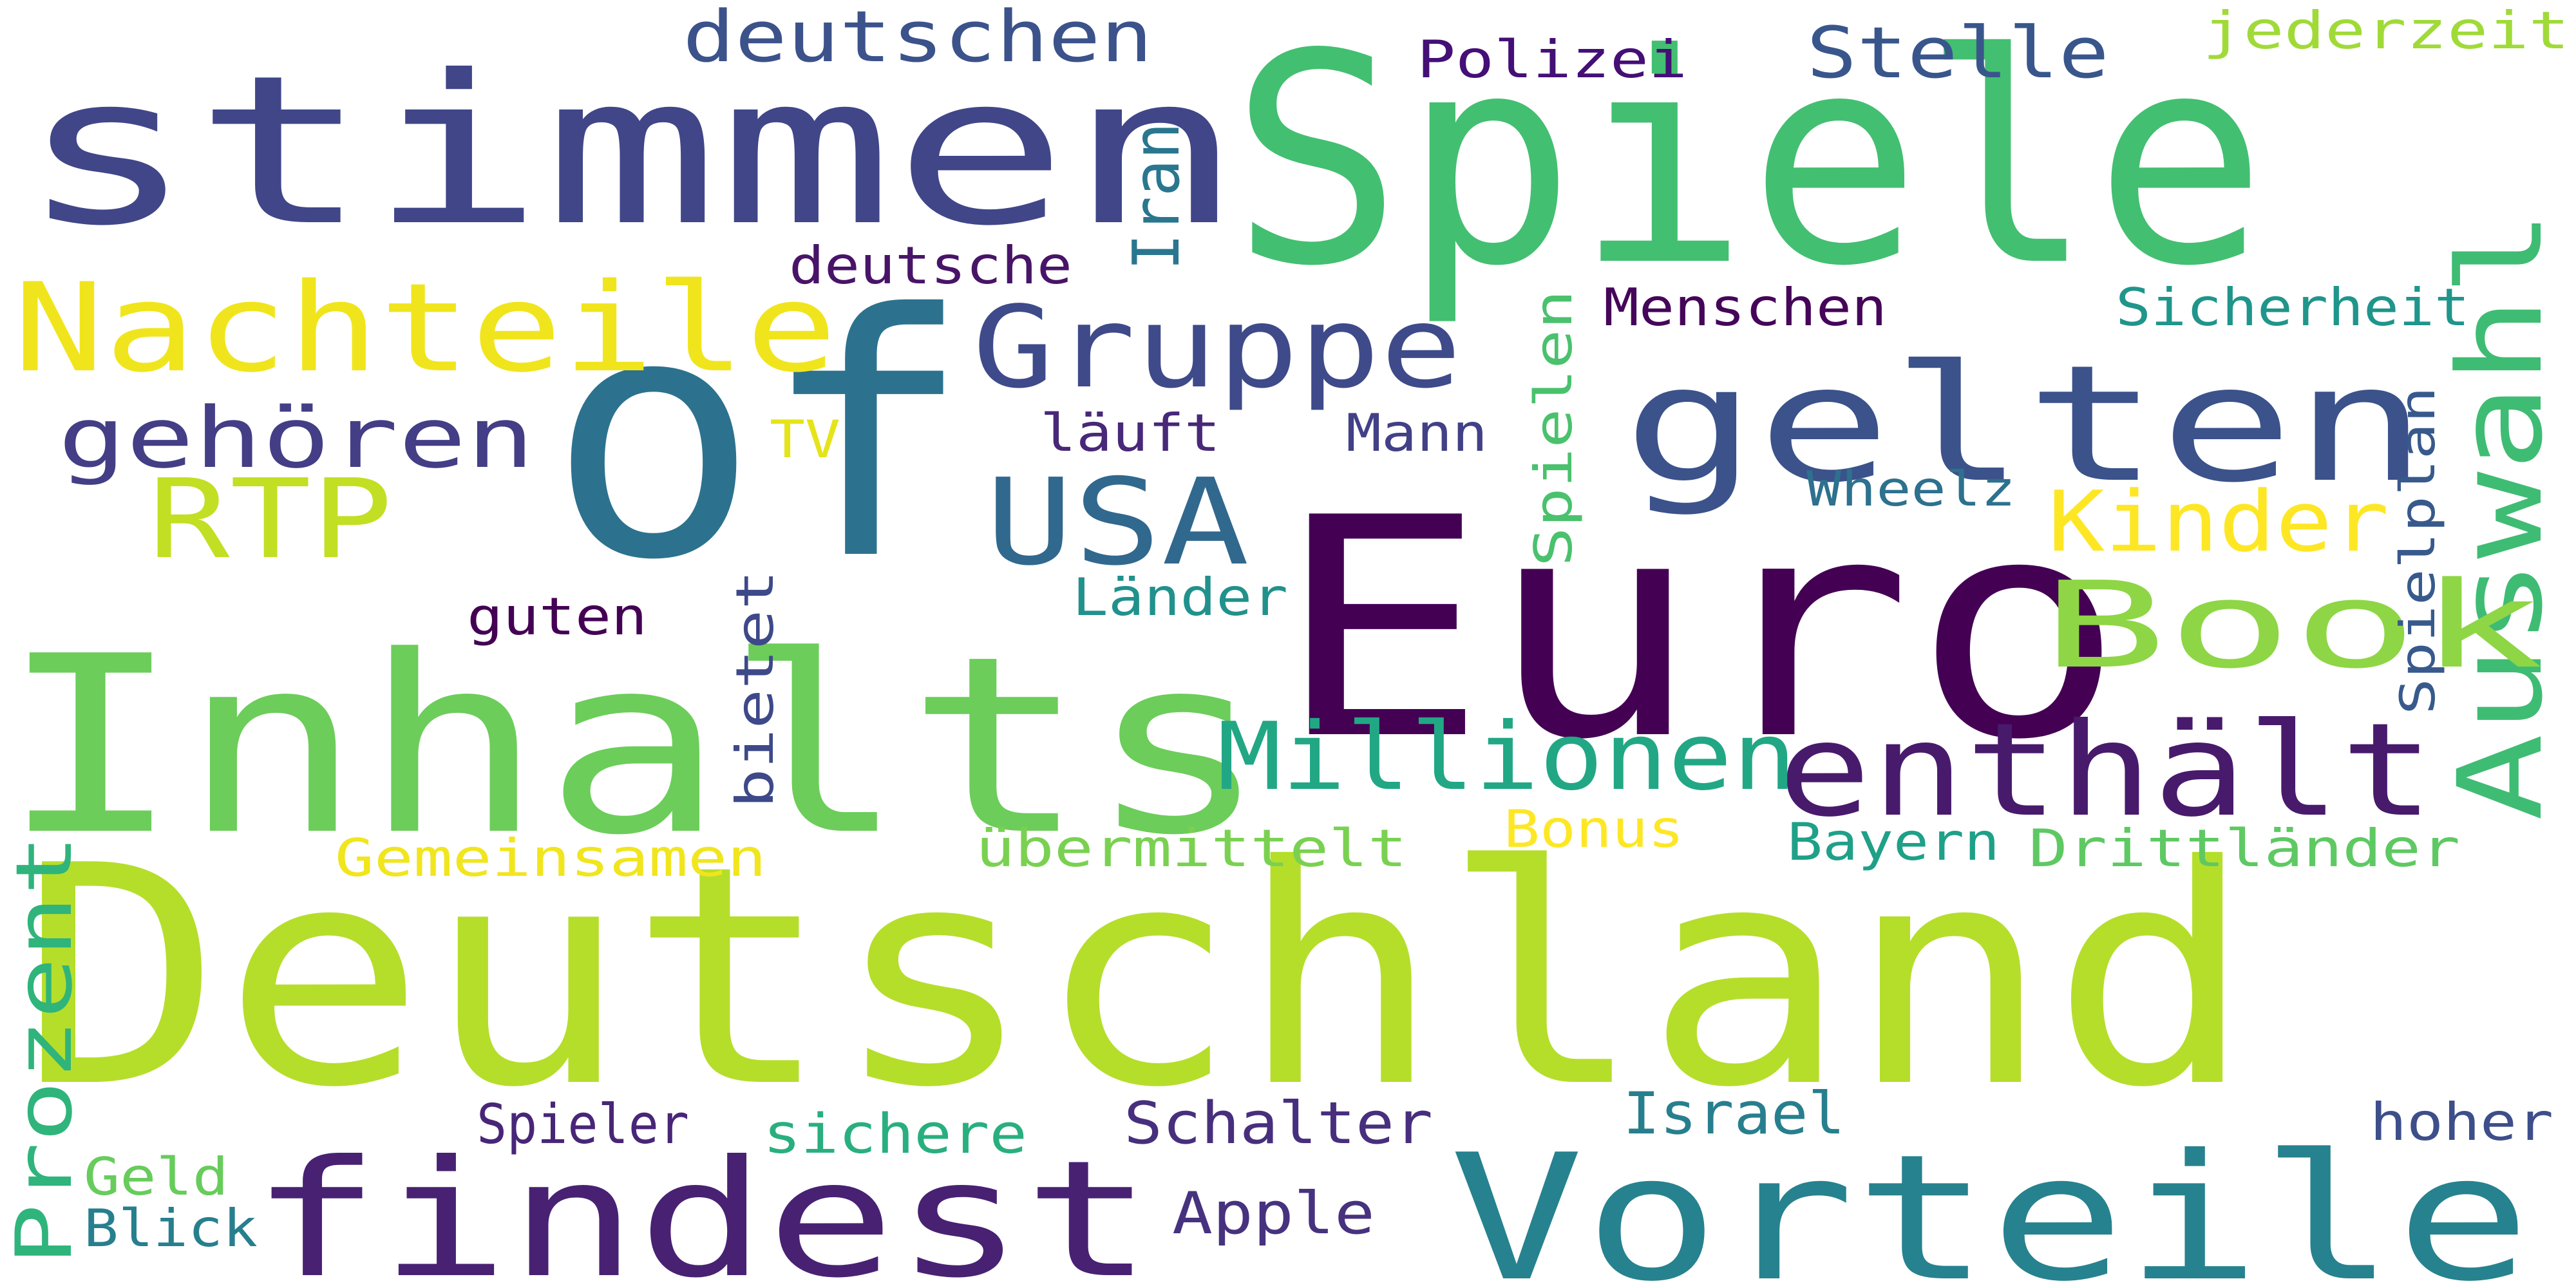 This screenshot has height=1288, width=2576. What do you see at coordinates (1552, 60) in the screenshot?
I see `word-polizei: Polizei` at bounding box center [1552, 60].